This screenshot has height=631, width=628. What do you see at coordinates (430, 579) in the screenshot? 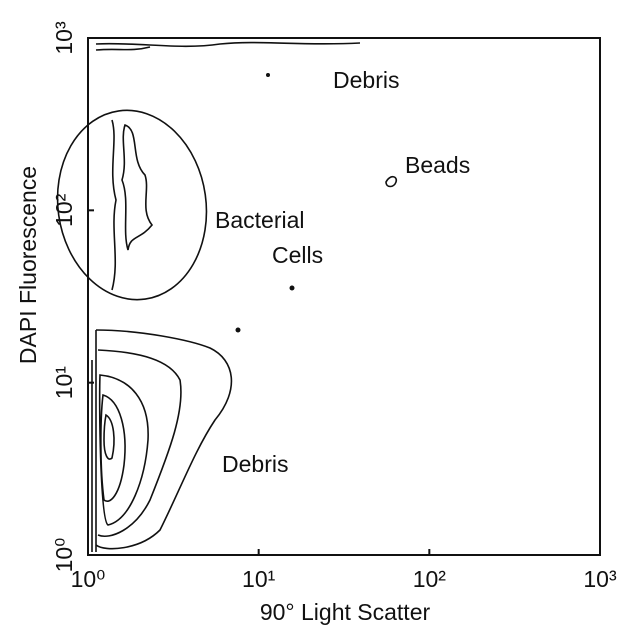
I see `x-tick-label: 10²` at bounding box center [430, 579].